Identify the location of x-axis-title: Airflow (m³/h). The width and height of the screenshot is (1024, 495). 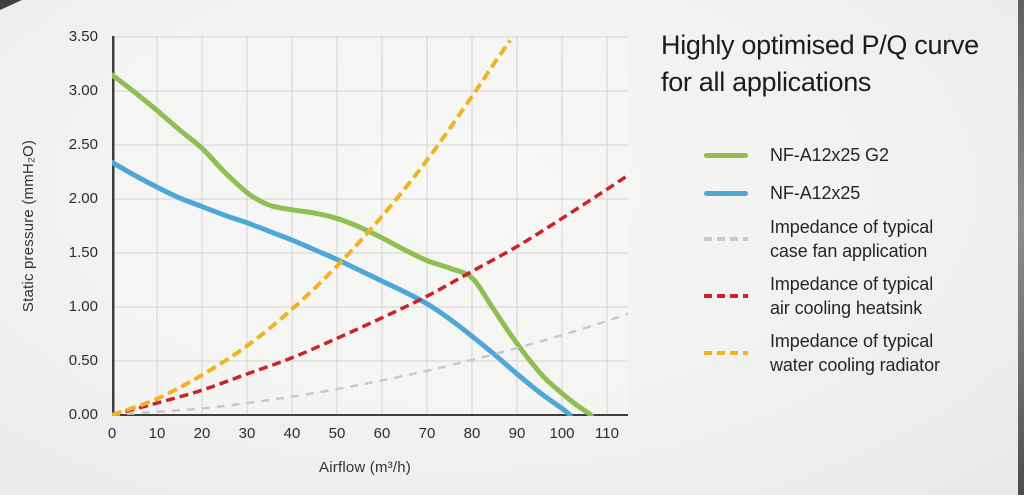
(365, 467).